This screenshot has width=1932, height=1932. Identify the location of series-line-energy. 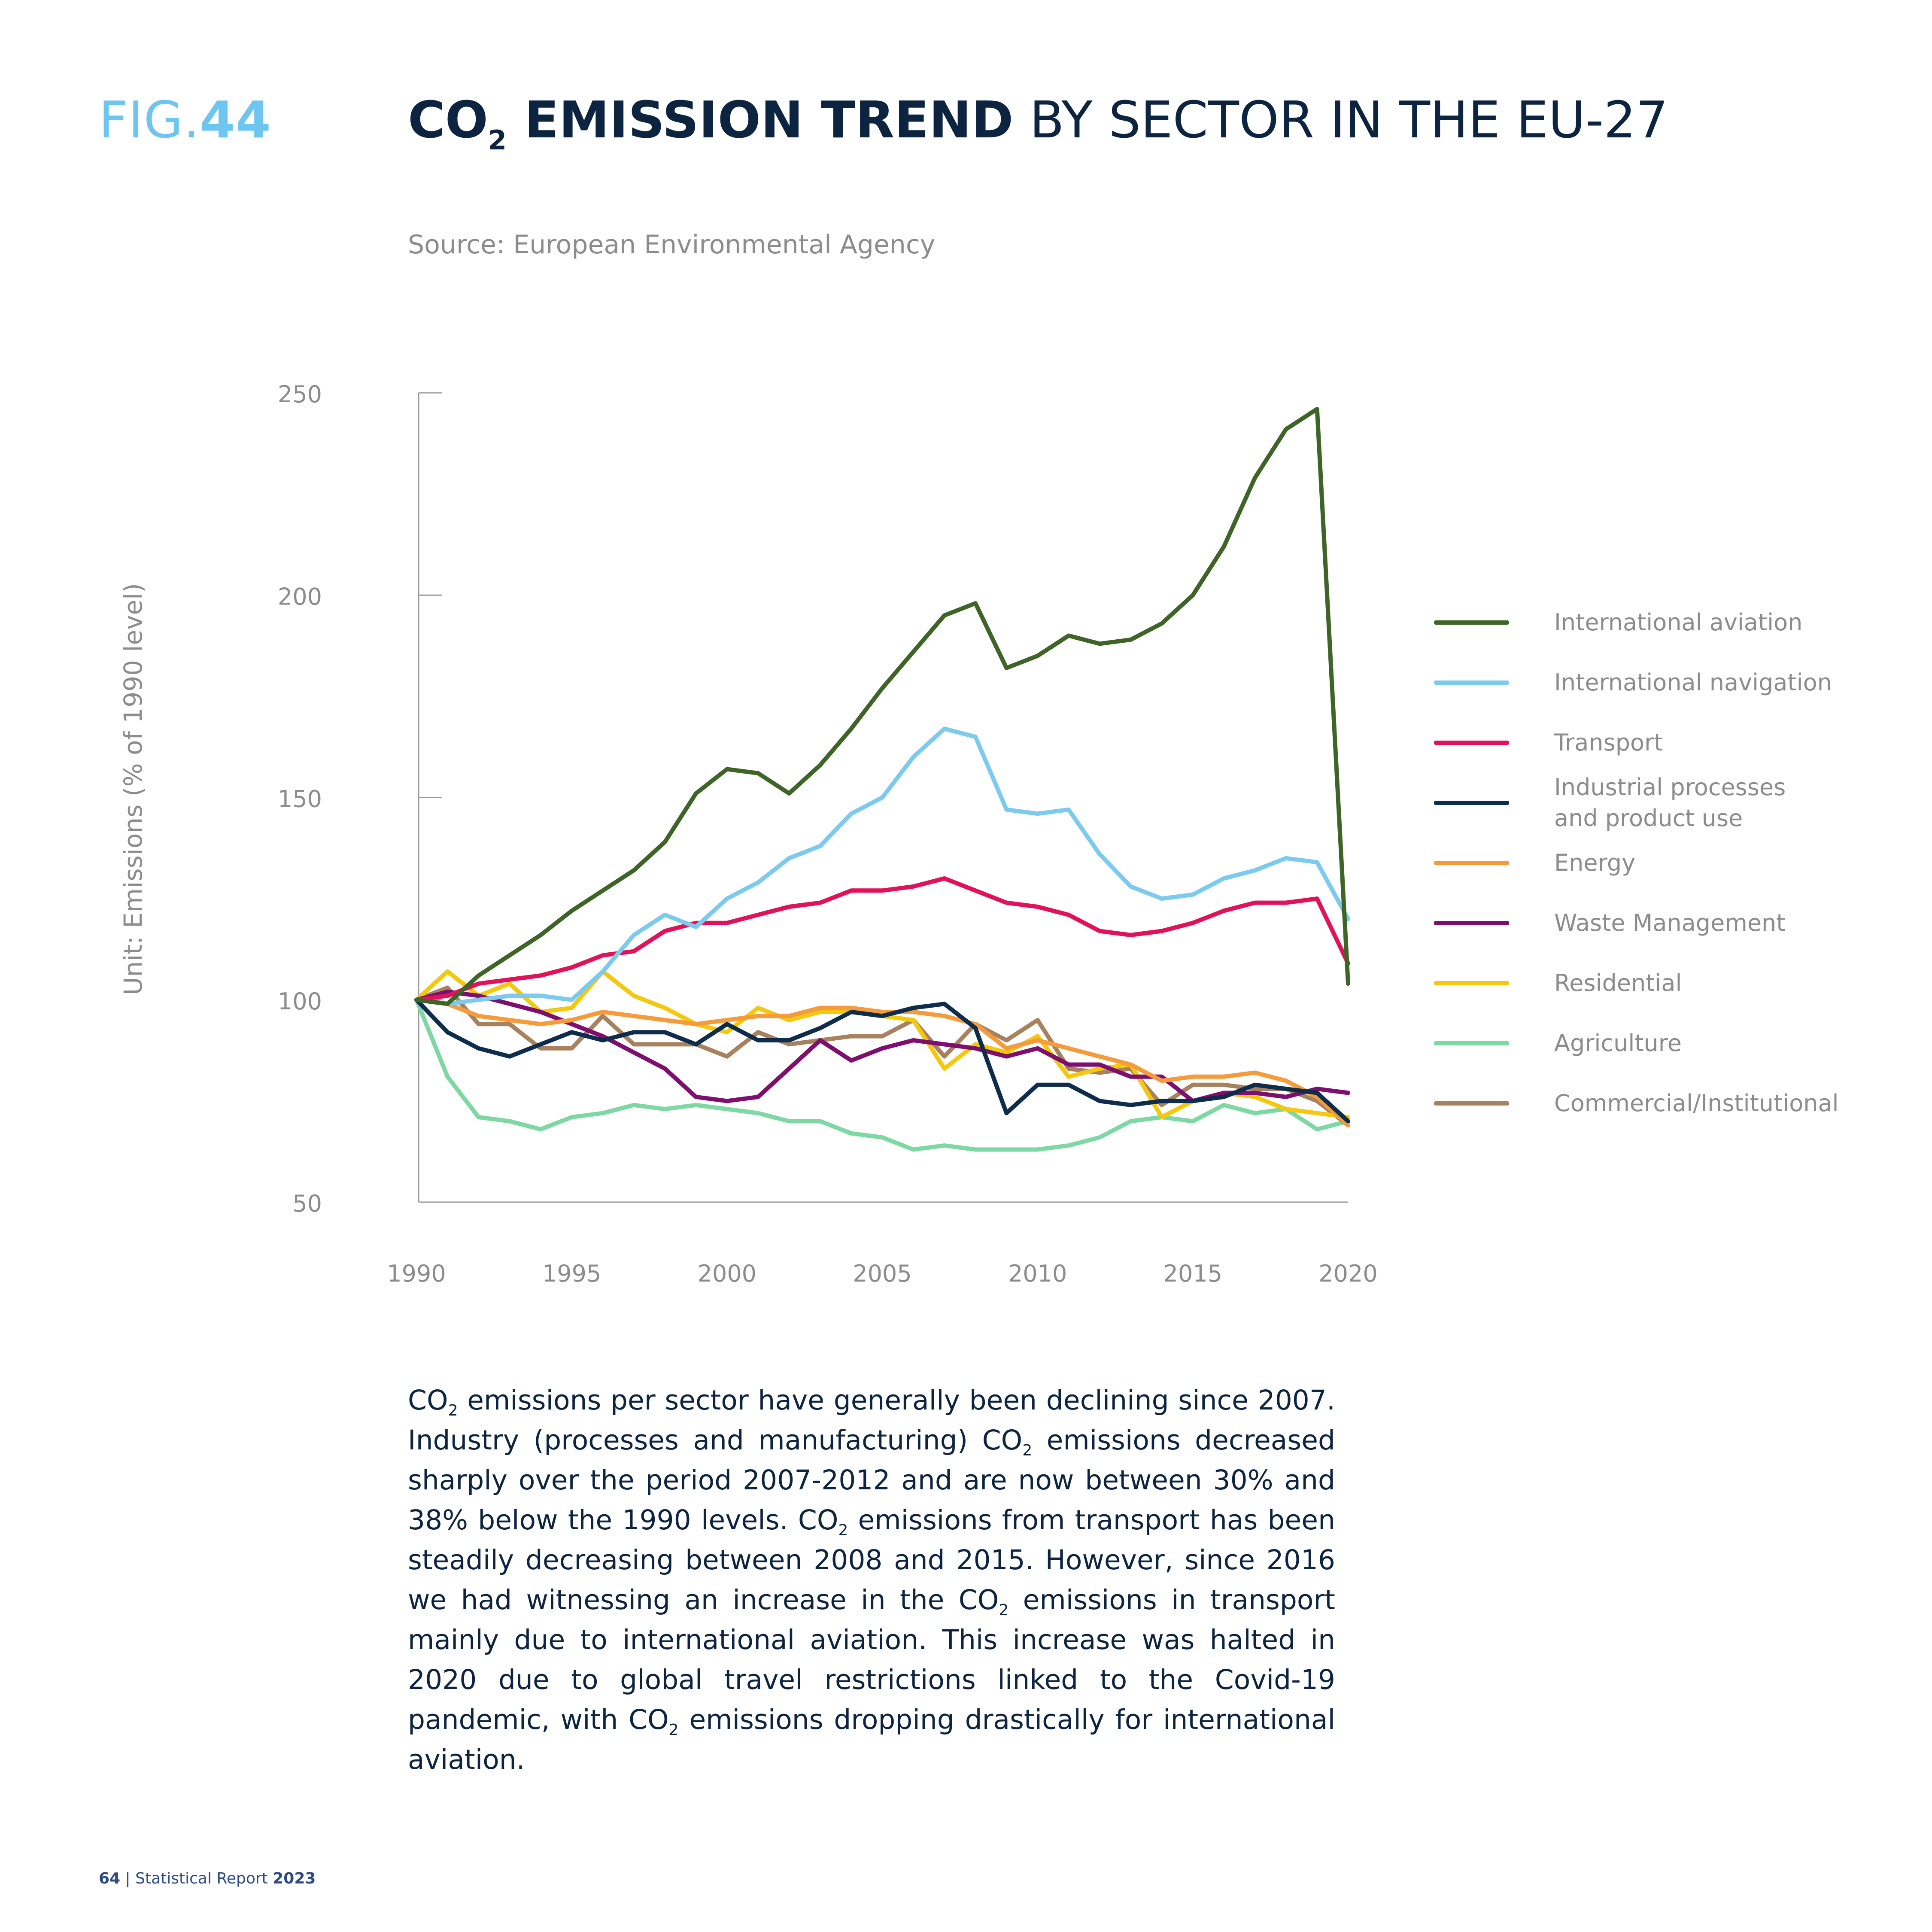
(882, 1062).